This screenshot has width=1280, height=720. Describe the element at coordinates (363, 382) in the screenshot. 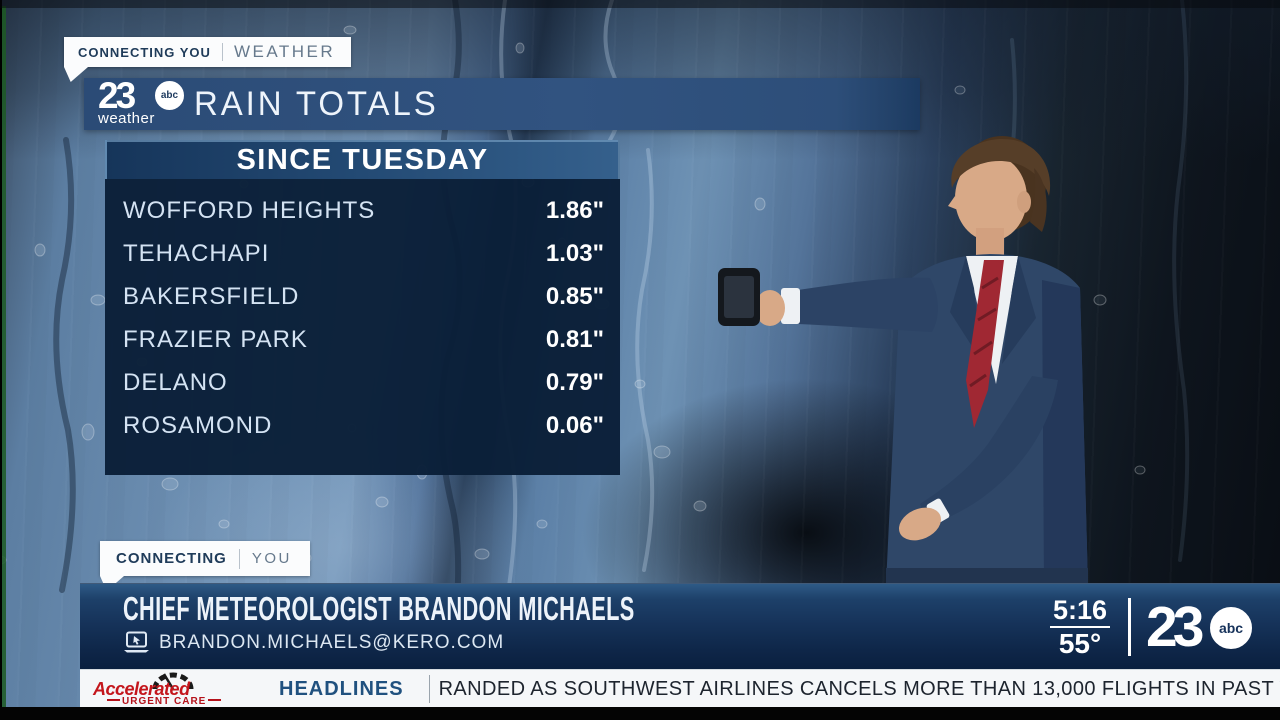

I see `table-row: DELANO 0.79"` at that location.